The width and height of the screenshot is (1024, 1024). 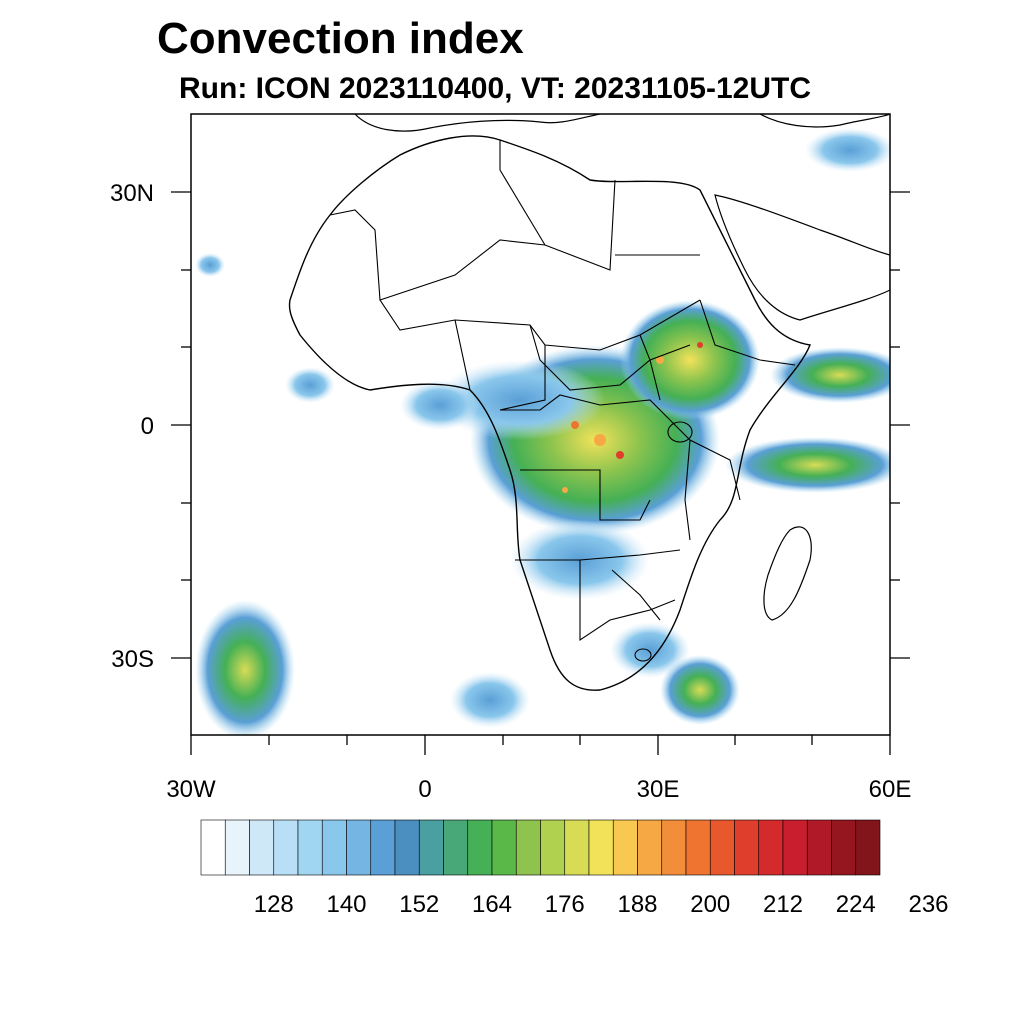 I want to click on colorbar-label: 188, so click(x=637, y=904).